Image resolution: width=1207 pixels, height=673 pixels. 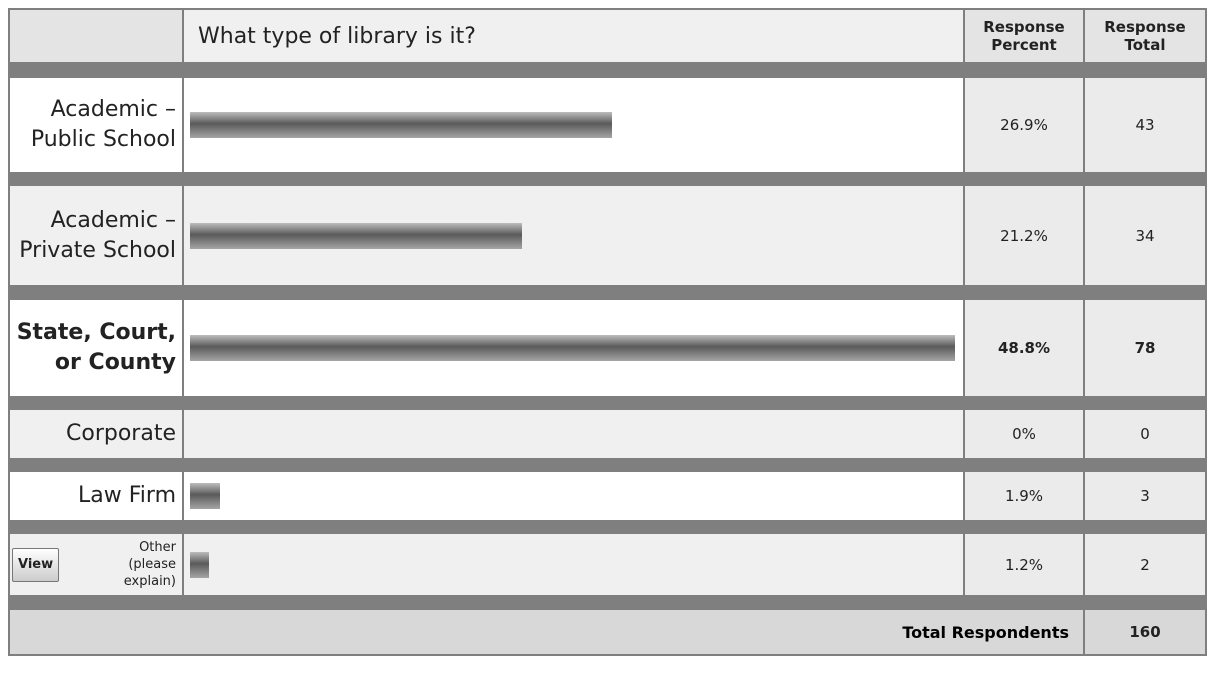 What do you see at coordinates (96, 36) in the screenshot?
I see `header-blank` at bounding box center [96, 36].